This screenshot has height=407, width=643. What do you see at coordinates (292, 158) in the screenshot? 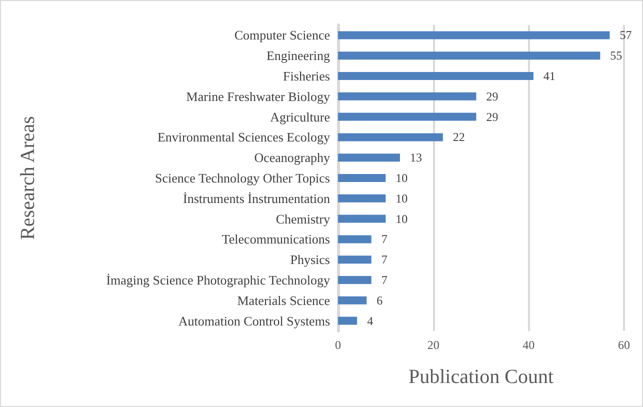
I see `y-tick-label: Oceanography` at bounding box center [292, 158].